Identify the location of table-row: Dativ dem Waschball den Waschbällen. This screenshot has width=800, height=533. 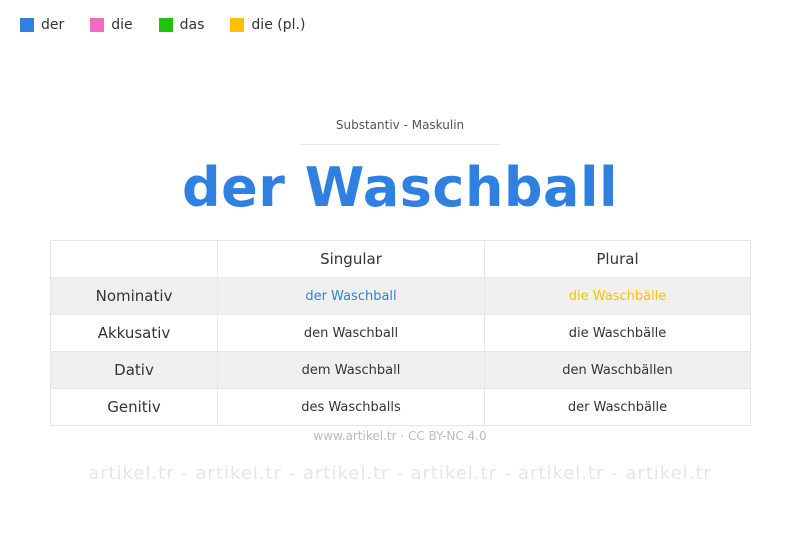
(400, 370).